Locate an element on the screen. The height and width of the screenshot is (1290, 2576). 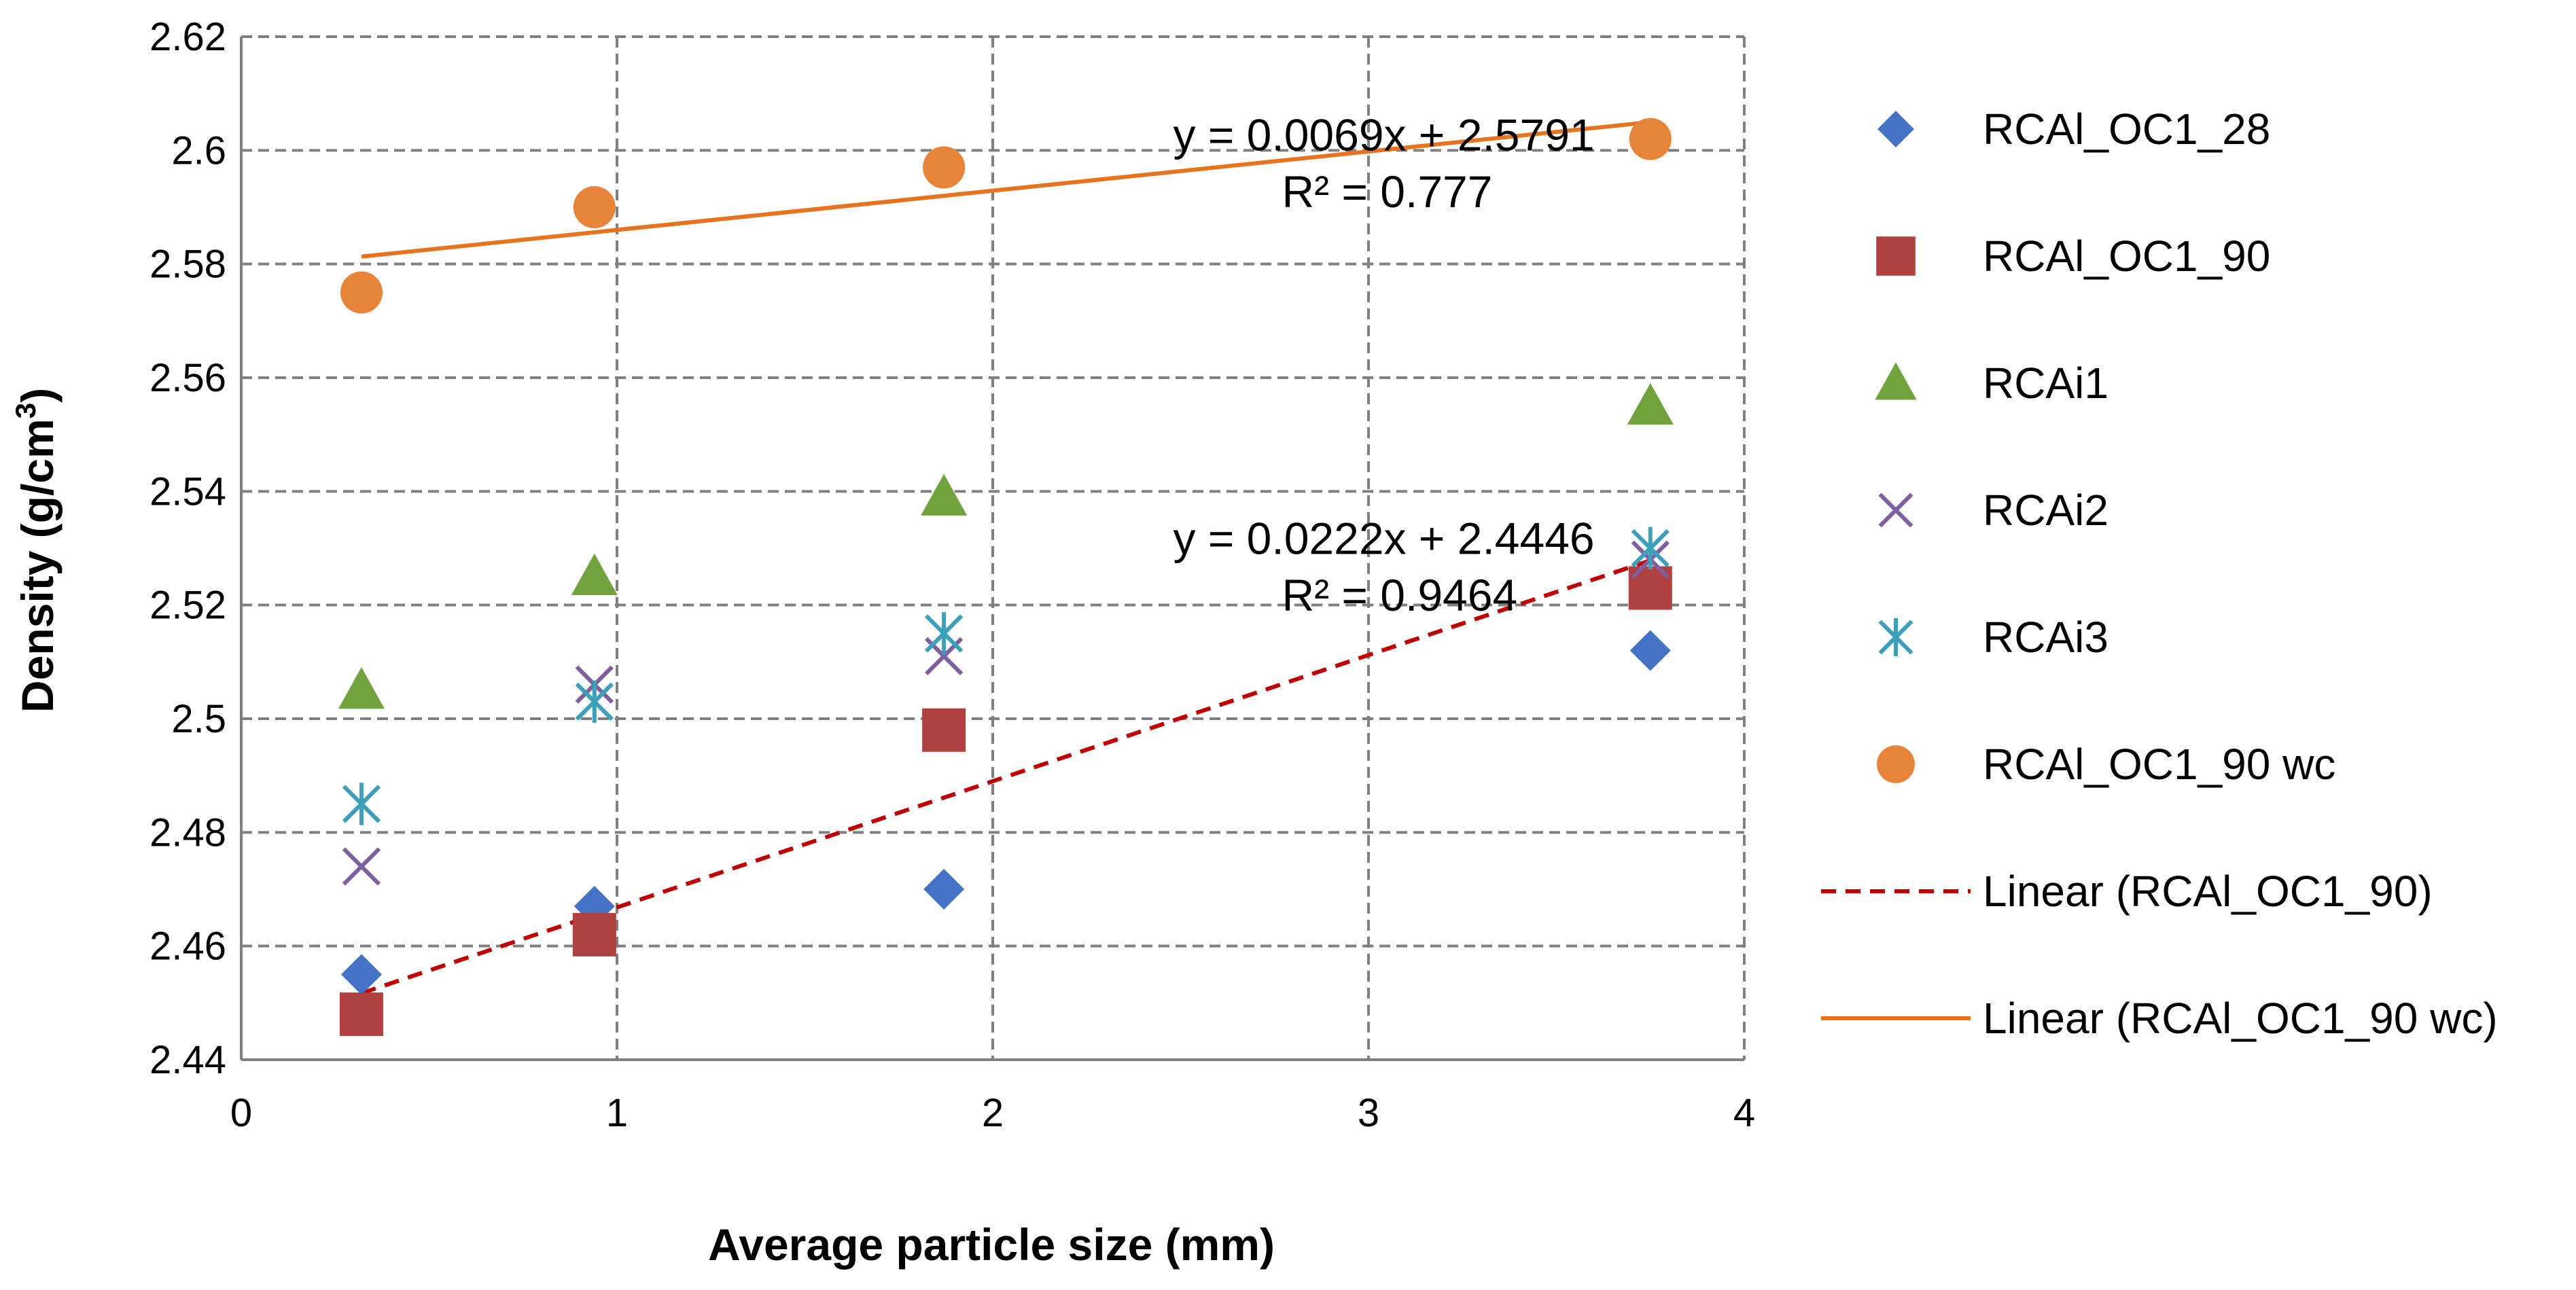
trendline-r2: R² = 0.777 is located at coordinates (1387, 191).